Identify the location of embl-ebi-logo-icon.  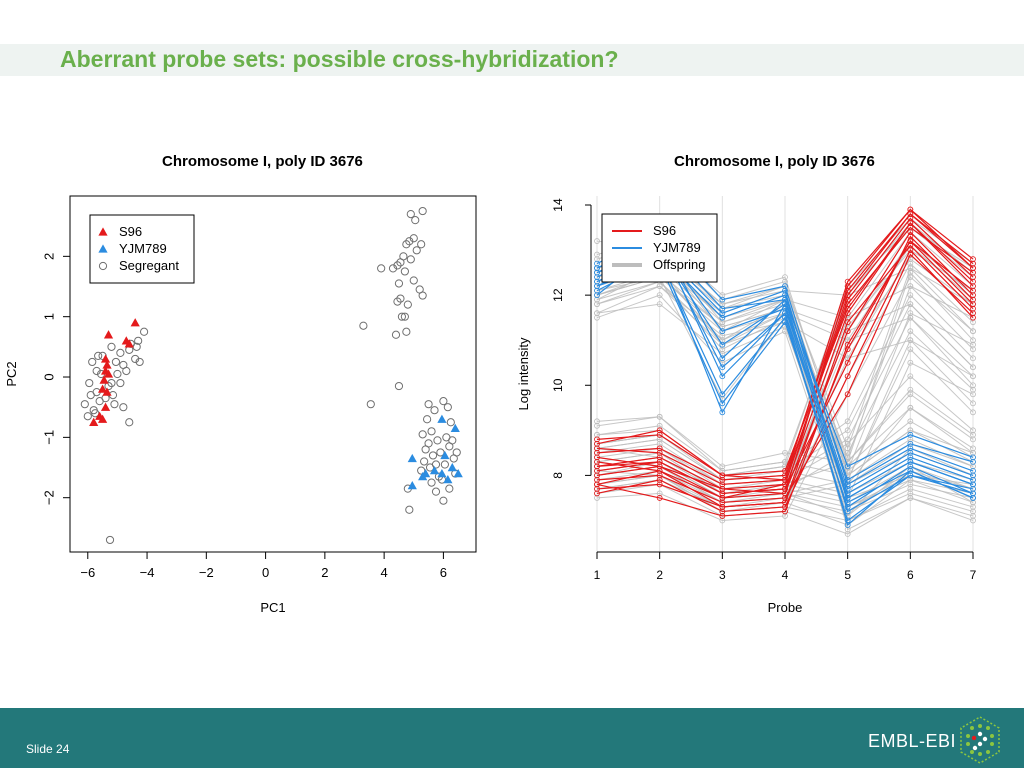
(980, 740).